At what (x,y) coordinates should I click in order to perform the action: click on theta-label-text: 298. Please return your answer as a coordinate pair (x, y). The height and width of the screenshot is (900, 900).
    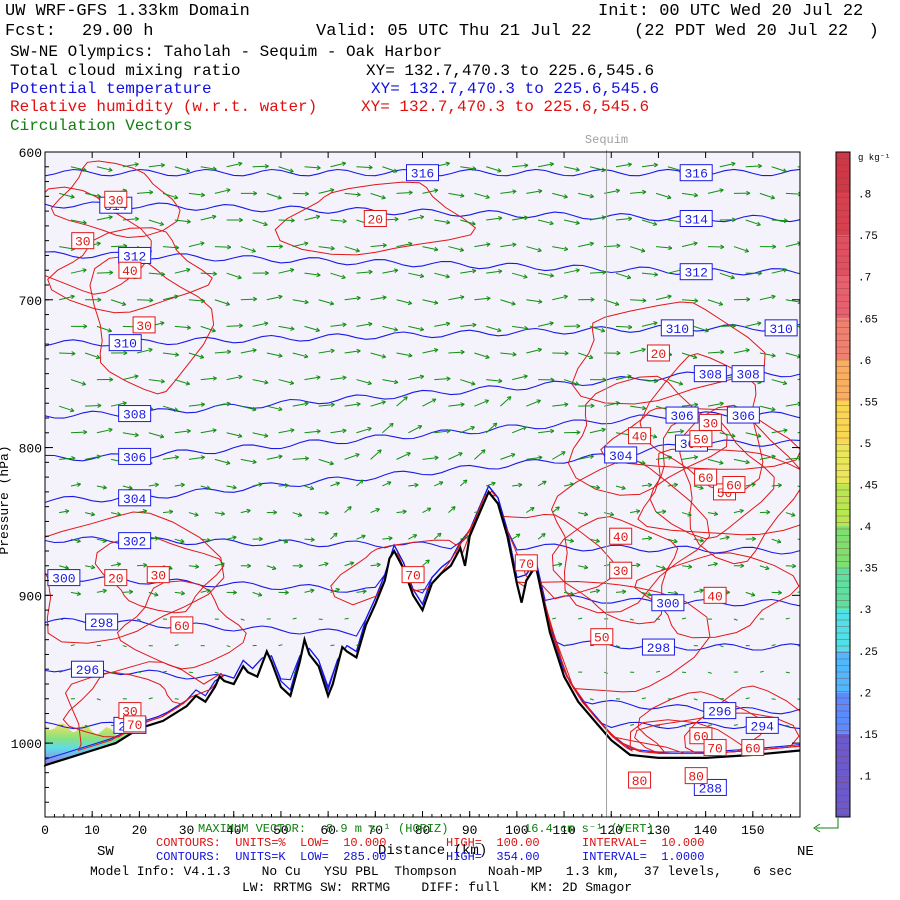
    Looking at the image, I should click on (101, 623).